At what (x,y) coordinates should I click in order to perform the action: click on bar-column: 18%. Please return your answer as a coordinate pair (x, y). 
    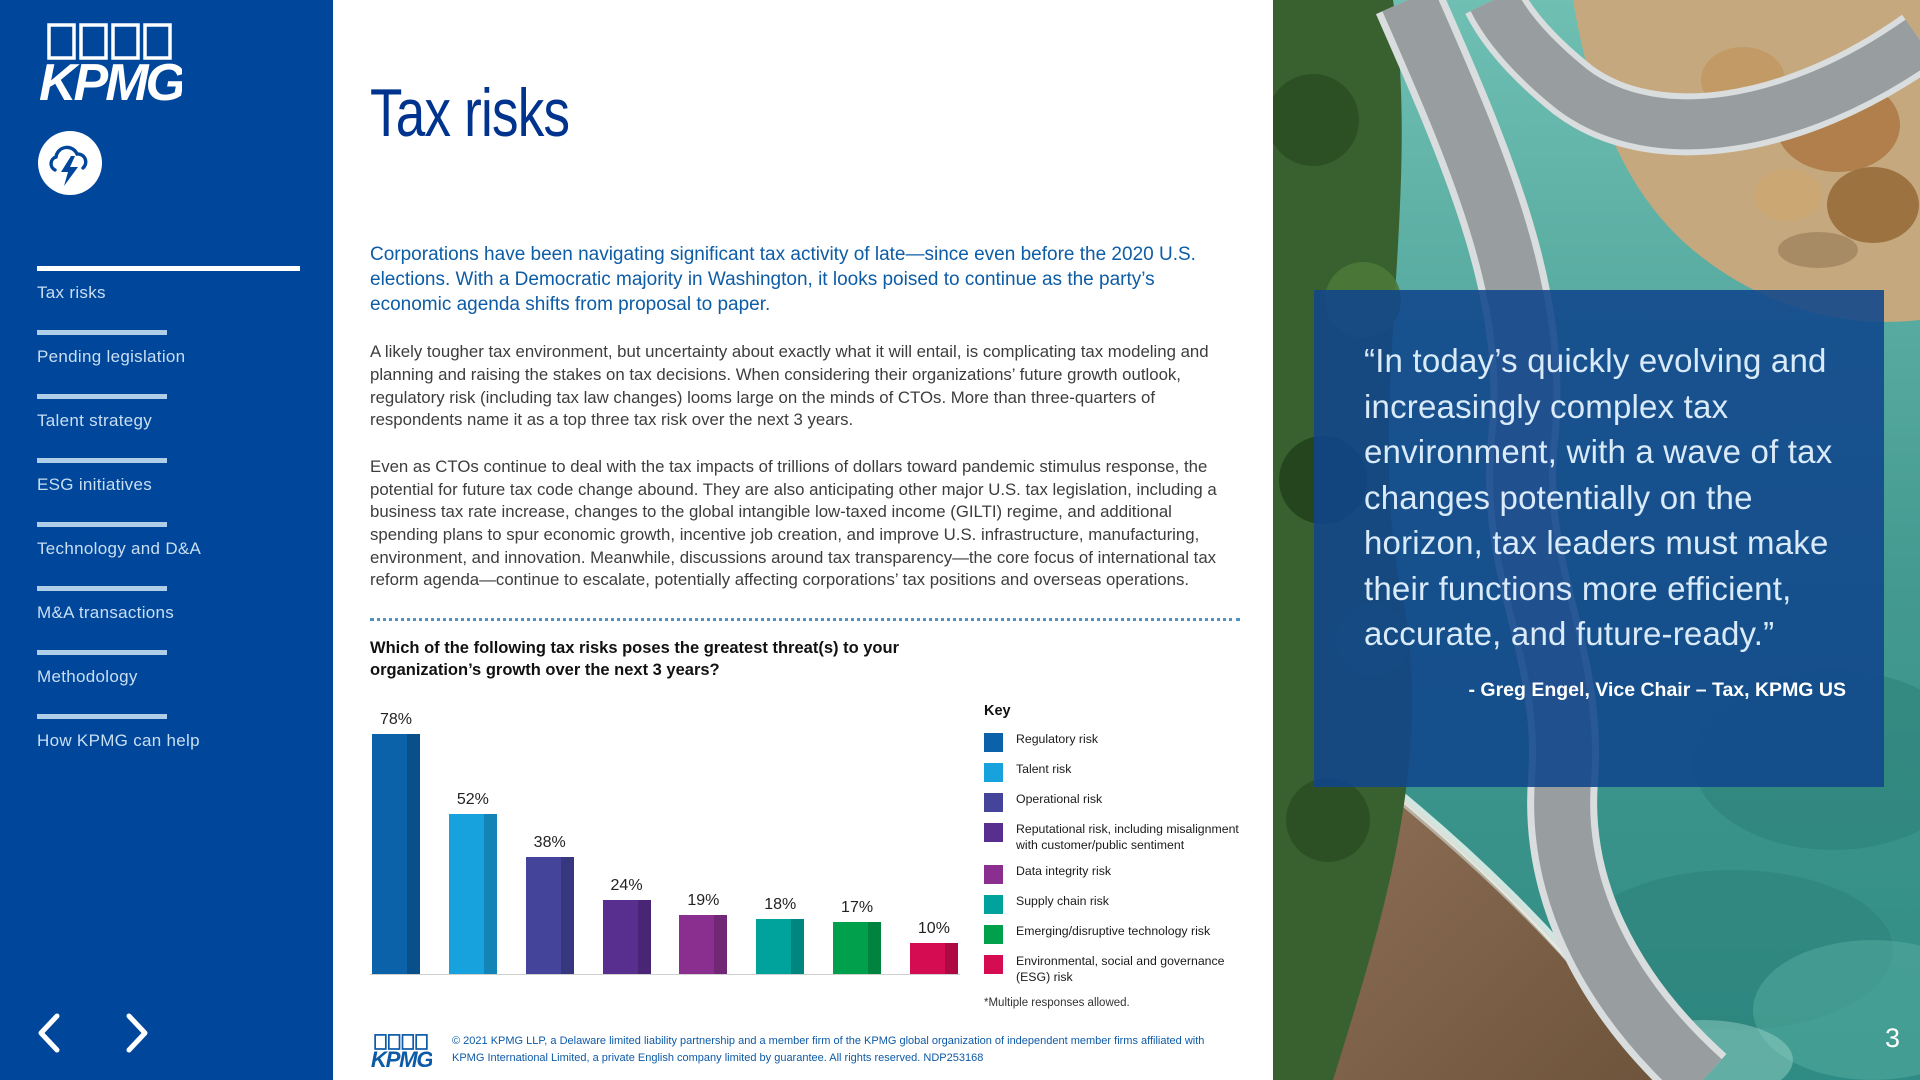
    Looking at the image, I should click on (780, 935).